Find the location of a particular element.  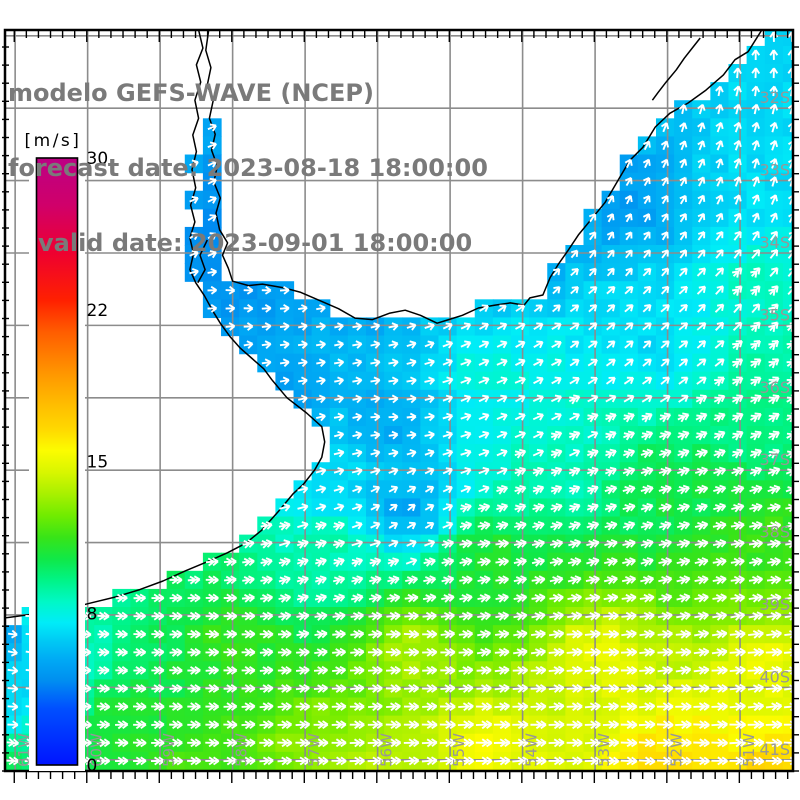

longitude-label: 55W is located at coordinates (459, 750).